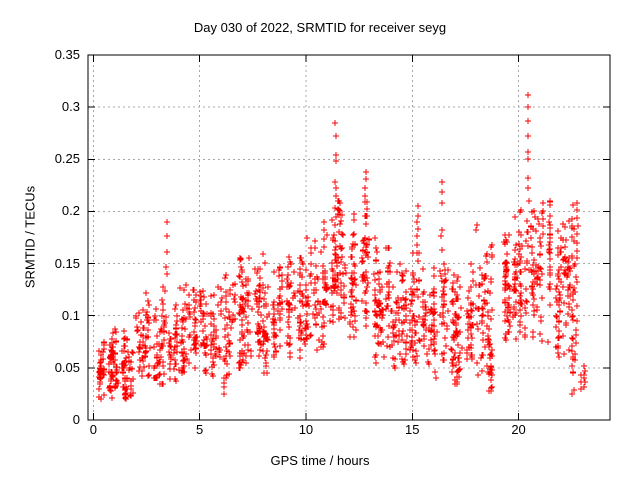 The image size is (640, 480). Describe the element at coordinates (518, 429) in the screenshot. I see `x-tick-label: 20` at that location.